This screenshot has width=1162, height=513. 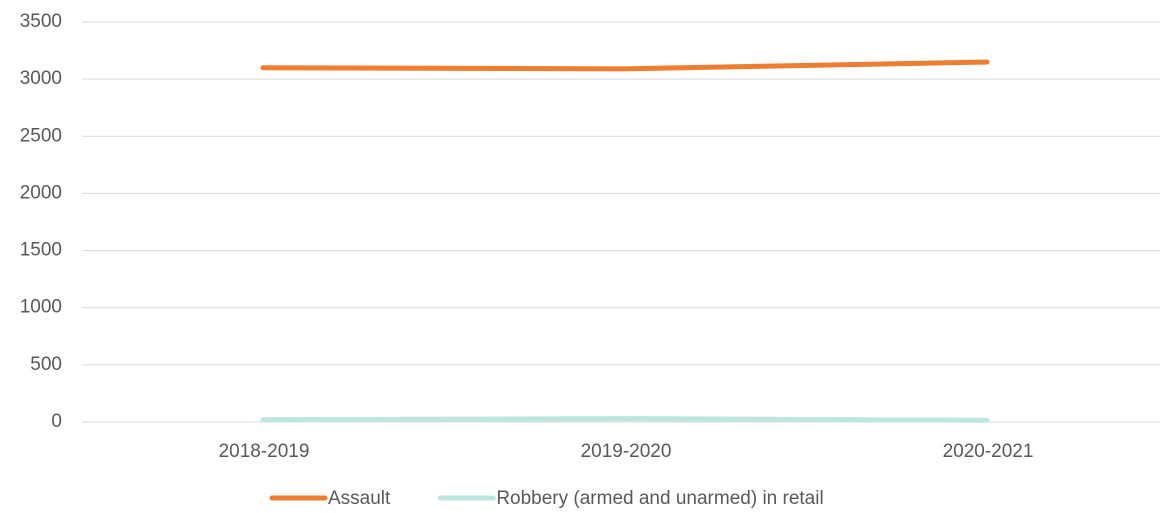 What do you see at coordinates (41, 78) in the screenshot?
I see `y-tick-label: 3000` at bounding box center [41, 78].